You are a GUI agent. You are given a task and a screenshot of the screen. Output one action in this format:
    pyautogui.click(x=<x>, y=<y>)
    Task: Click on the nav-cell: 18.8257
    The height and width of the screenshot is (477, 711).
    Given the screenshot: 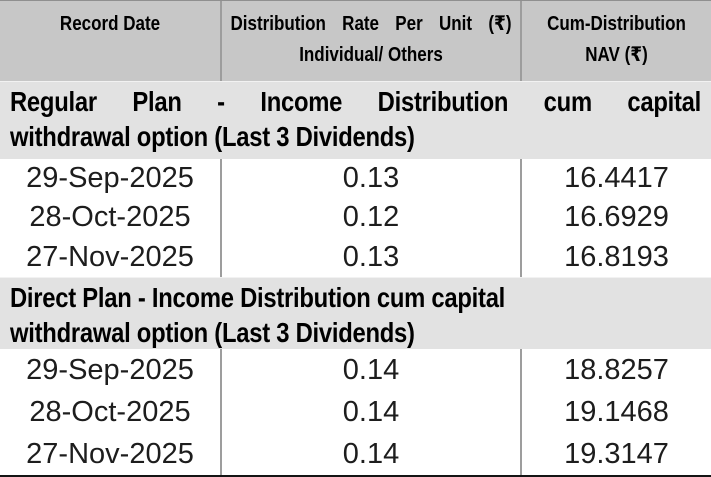 What is the action you would take?
    pyautogui.click(x=615, y=370)
    